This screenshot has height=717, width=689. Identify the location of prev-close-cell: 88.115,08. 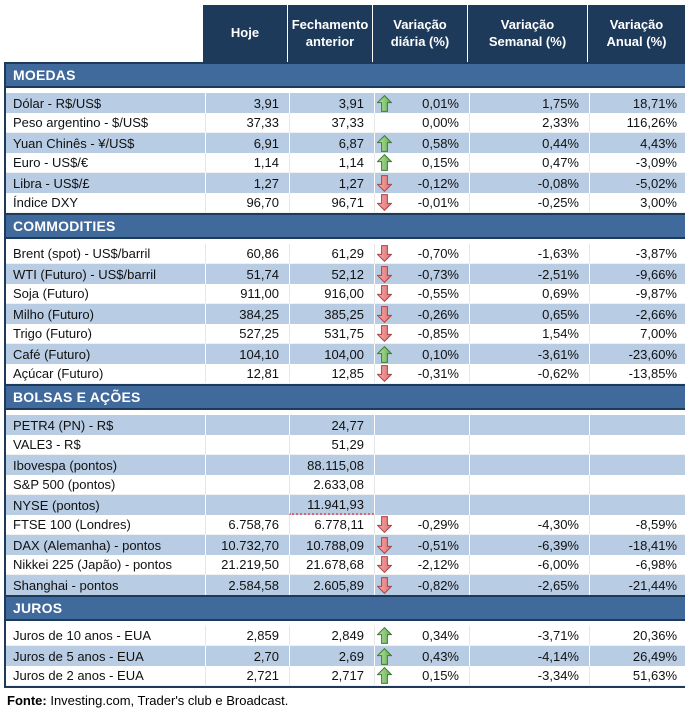
(331, 465).